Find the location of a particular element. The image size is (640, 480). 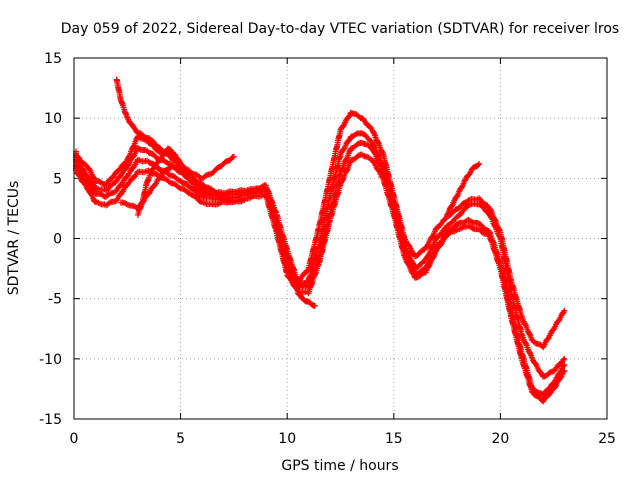

y-tick-label: 10 is located at coordinates (53, 119).